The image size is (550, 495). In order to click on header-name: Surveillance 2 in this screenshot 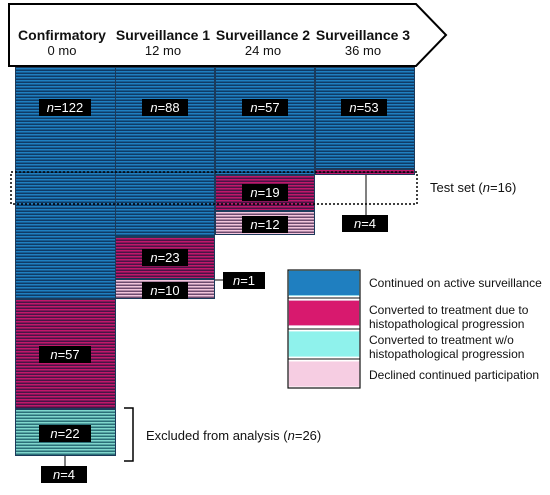, I will do `click(263, 35)`.